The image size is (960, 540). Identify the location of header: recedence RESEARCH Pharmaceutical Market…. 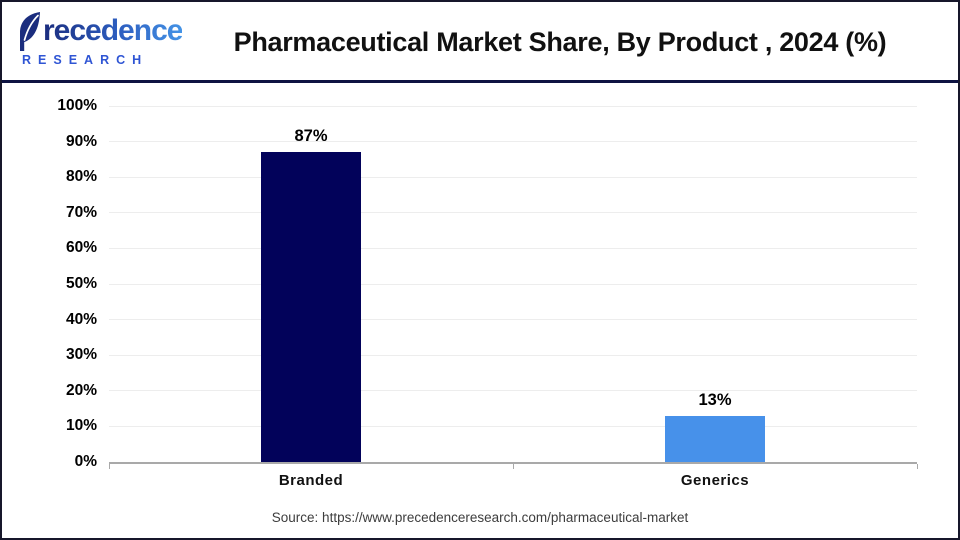
(480, 42).